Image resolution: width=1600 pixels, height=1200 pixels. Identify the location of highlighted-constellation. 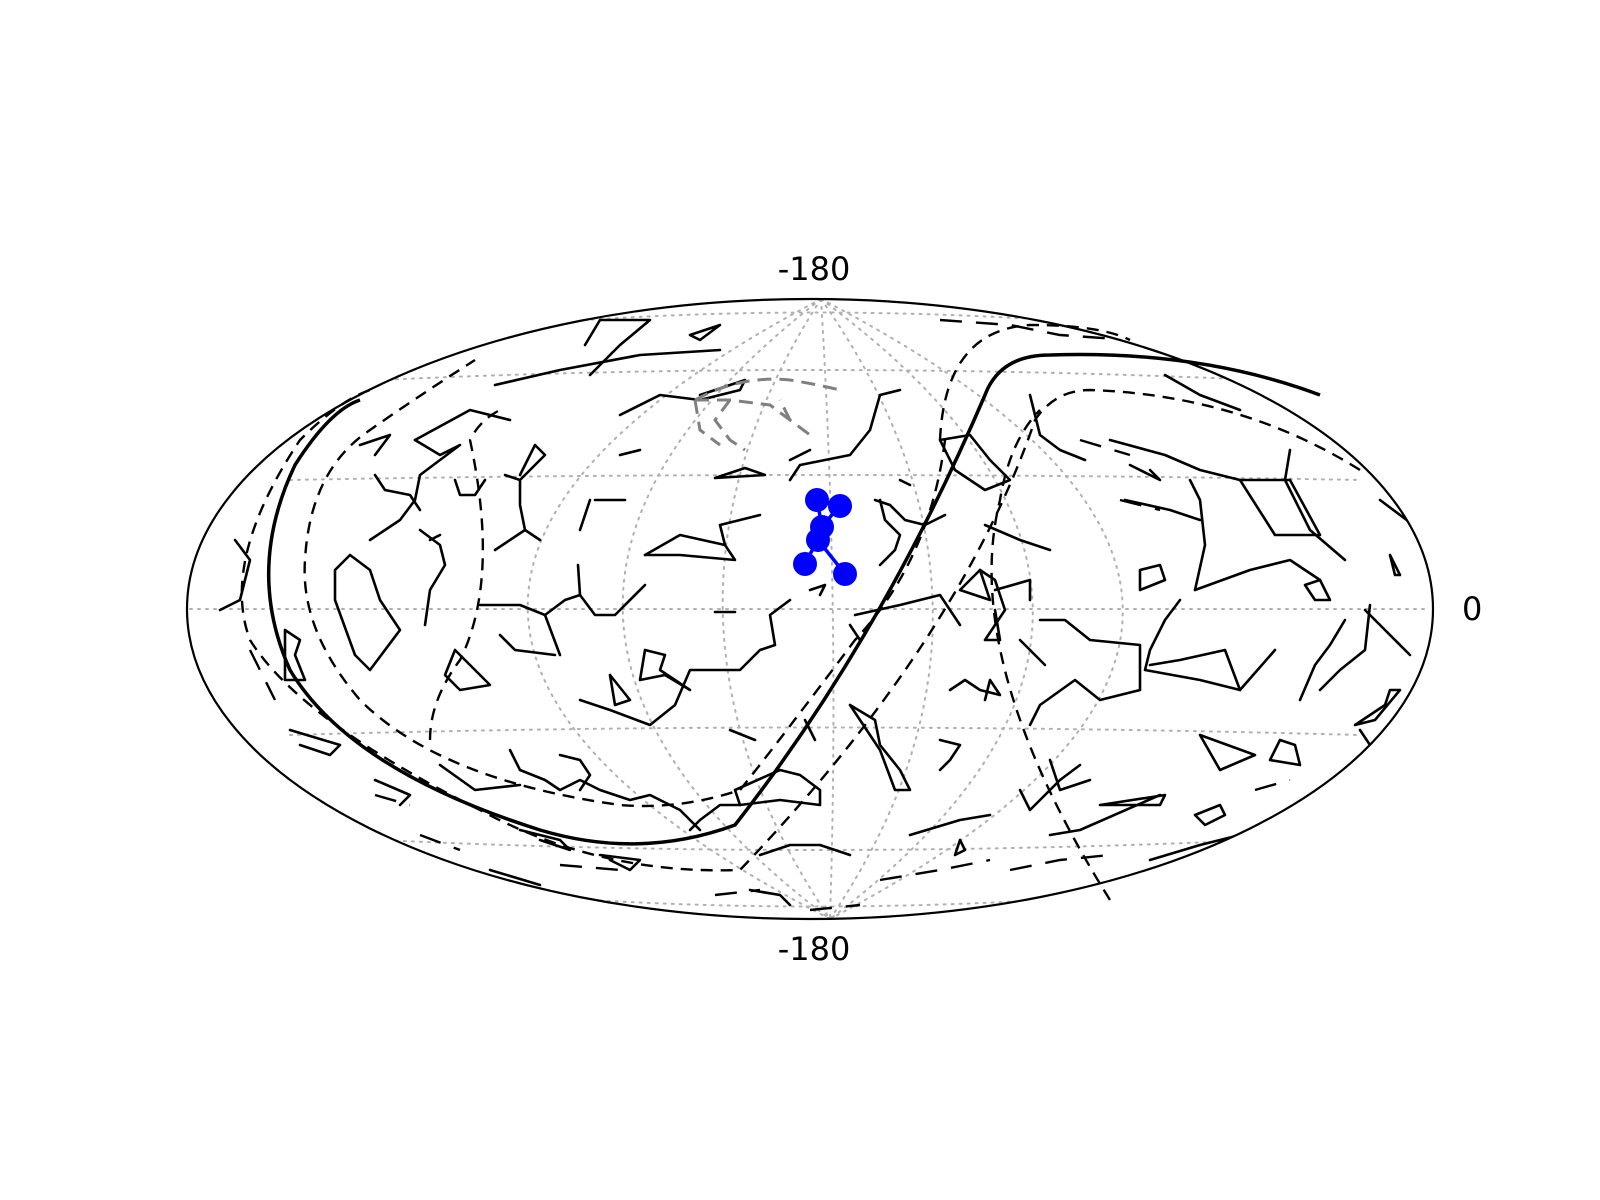
(825, 537).